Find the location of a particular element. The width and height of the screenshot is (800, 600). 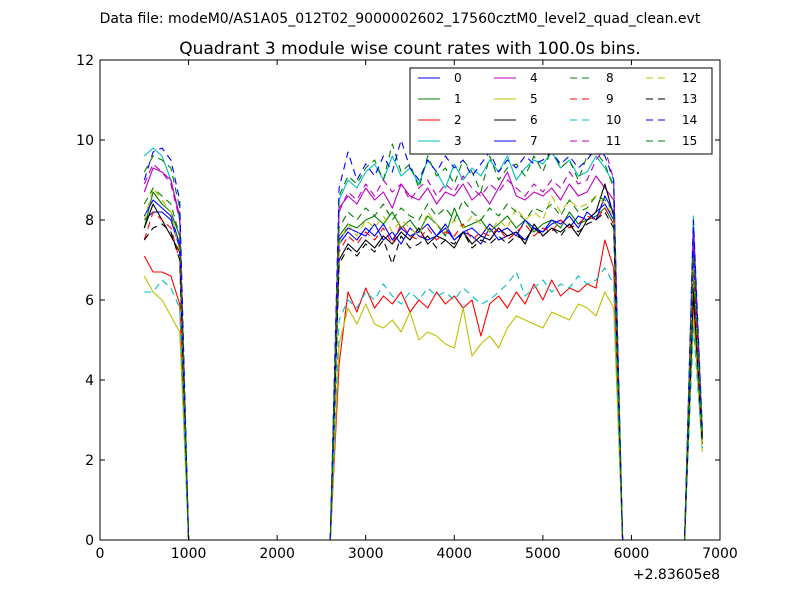

x-tick-label: 1000 is located at coordinates (189, 554).